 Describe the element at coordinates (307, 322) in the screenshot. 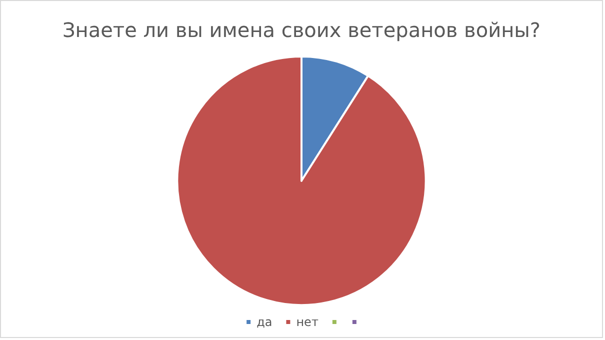

I see `legend-label: нет` at that location.